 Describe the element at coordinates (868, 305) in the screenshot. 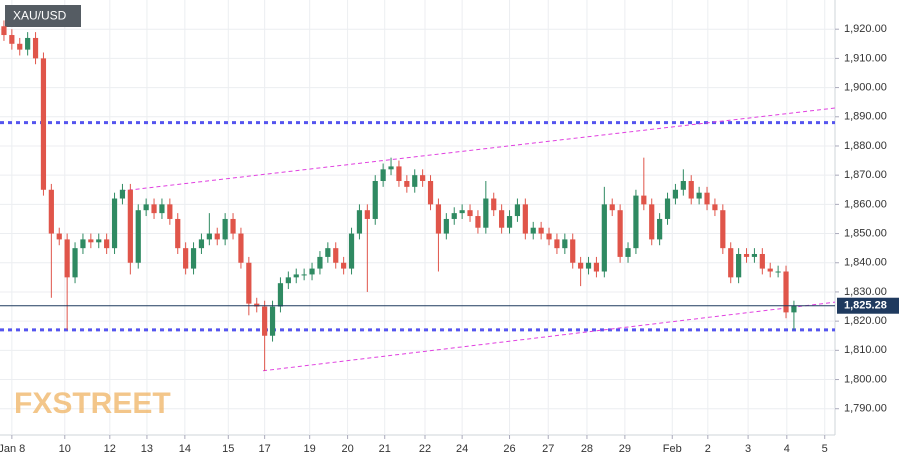

I see `last-price-box` at that location.